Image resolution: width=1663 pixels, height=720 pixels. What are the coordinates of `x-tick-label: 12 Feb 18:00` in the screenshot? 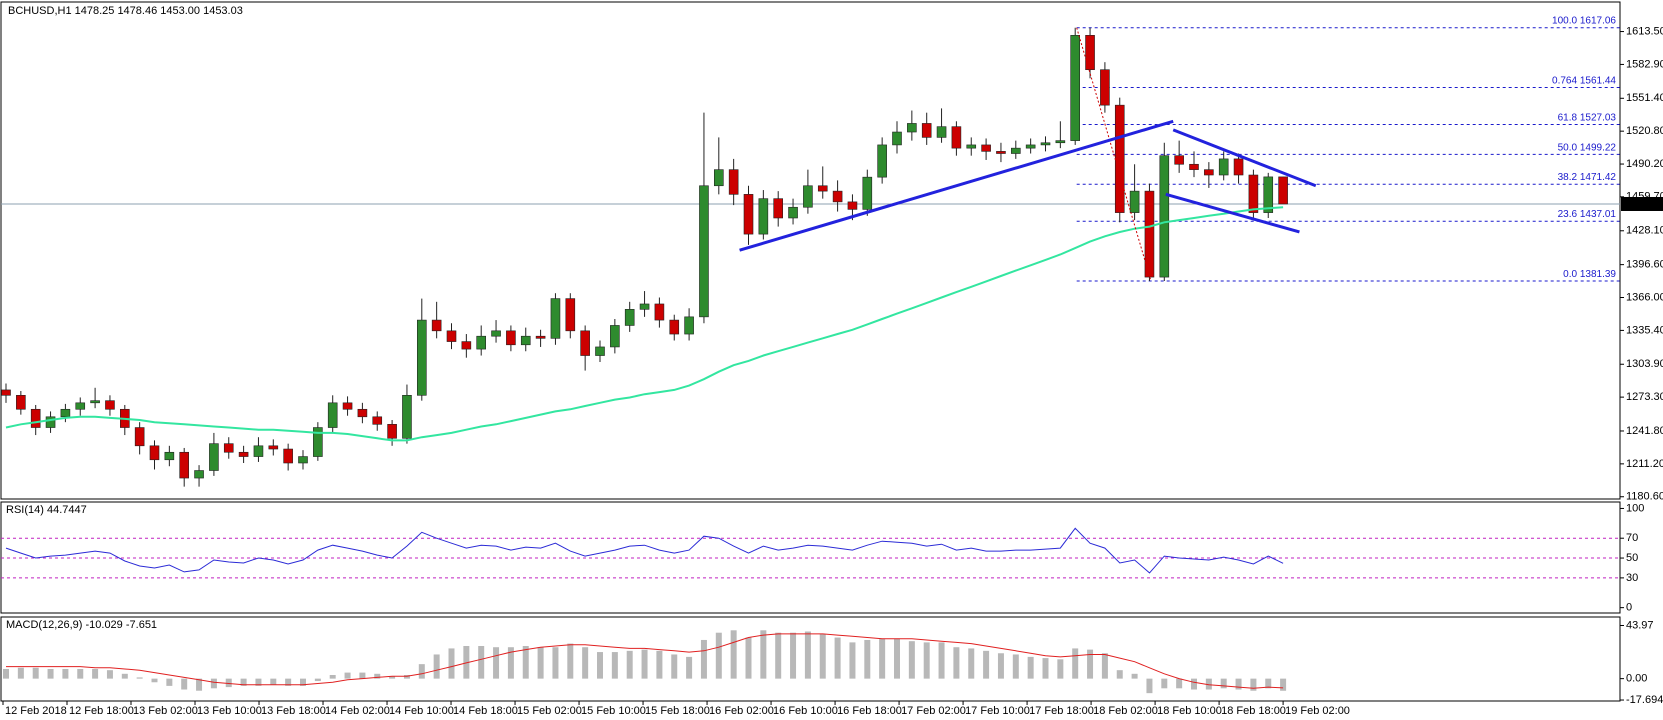 It's located at (101, 711).